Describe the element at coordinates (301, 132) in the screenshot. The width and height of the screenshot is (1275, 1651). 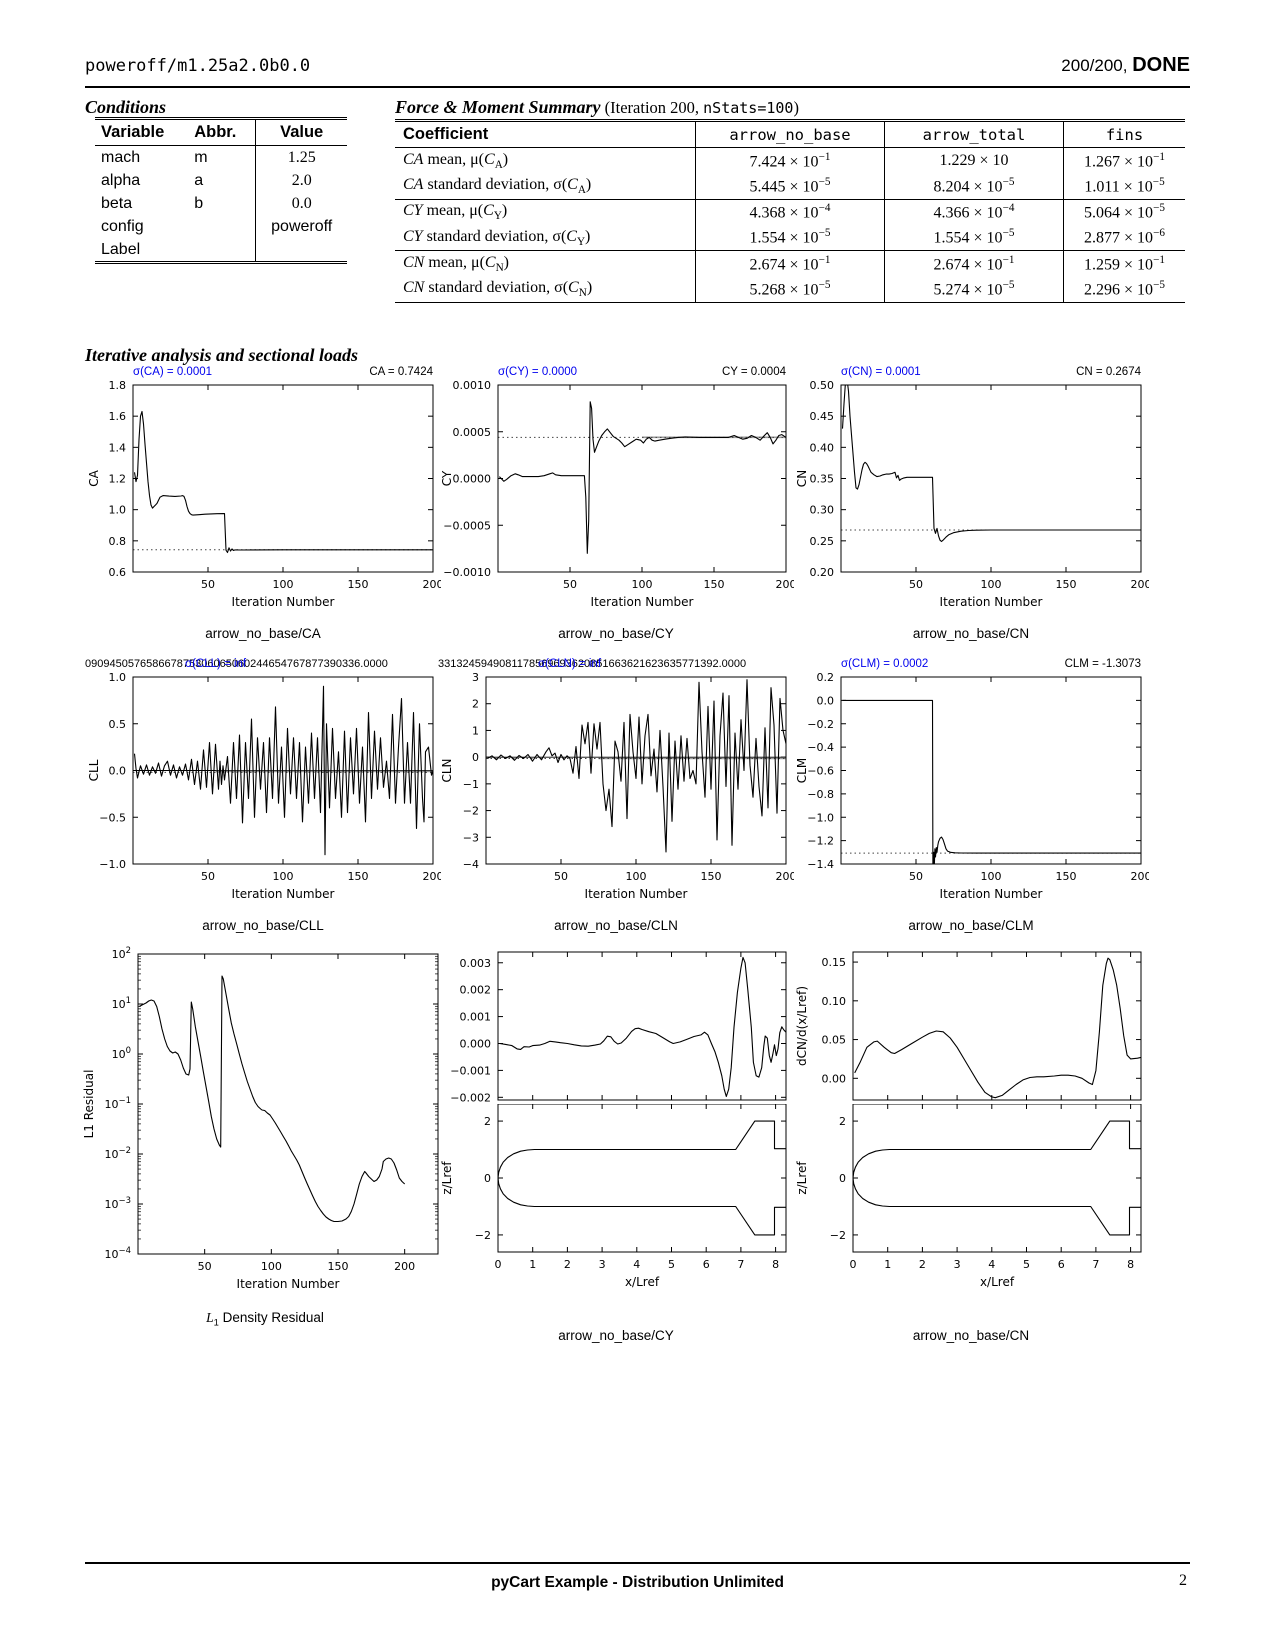
I see `conditions-col-value: Value` at that location.